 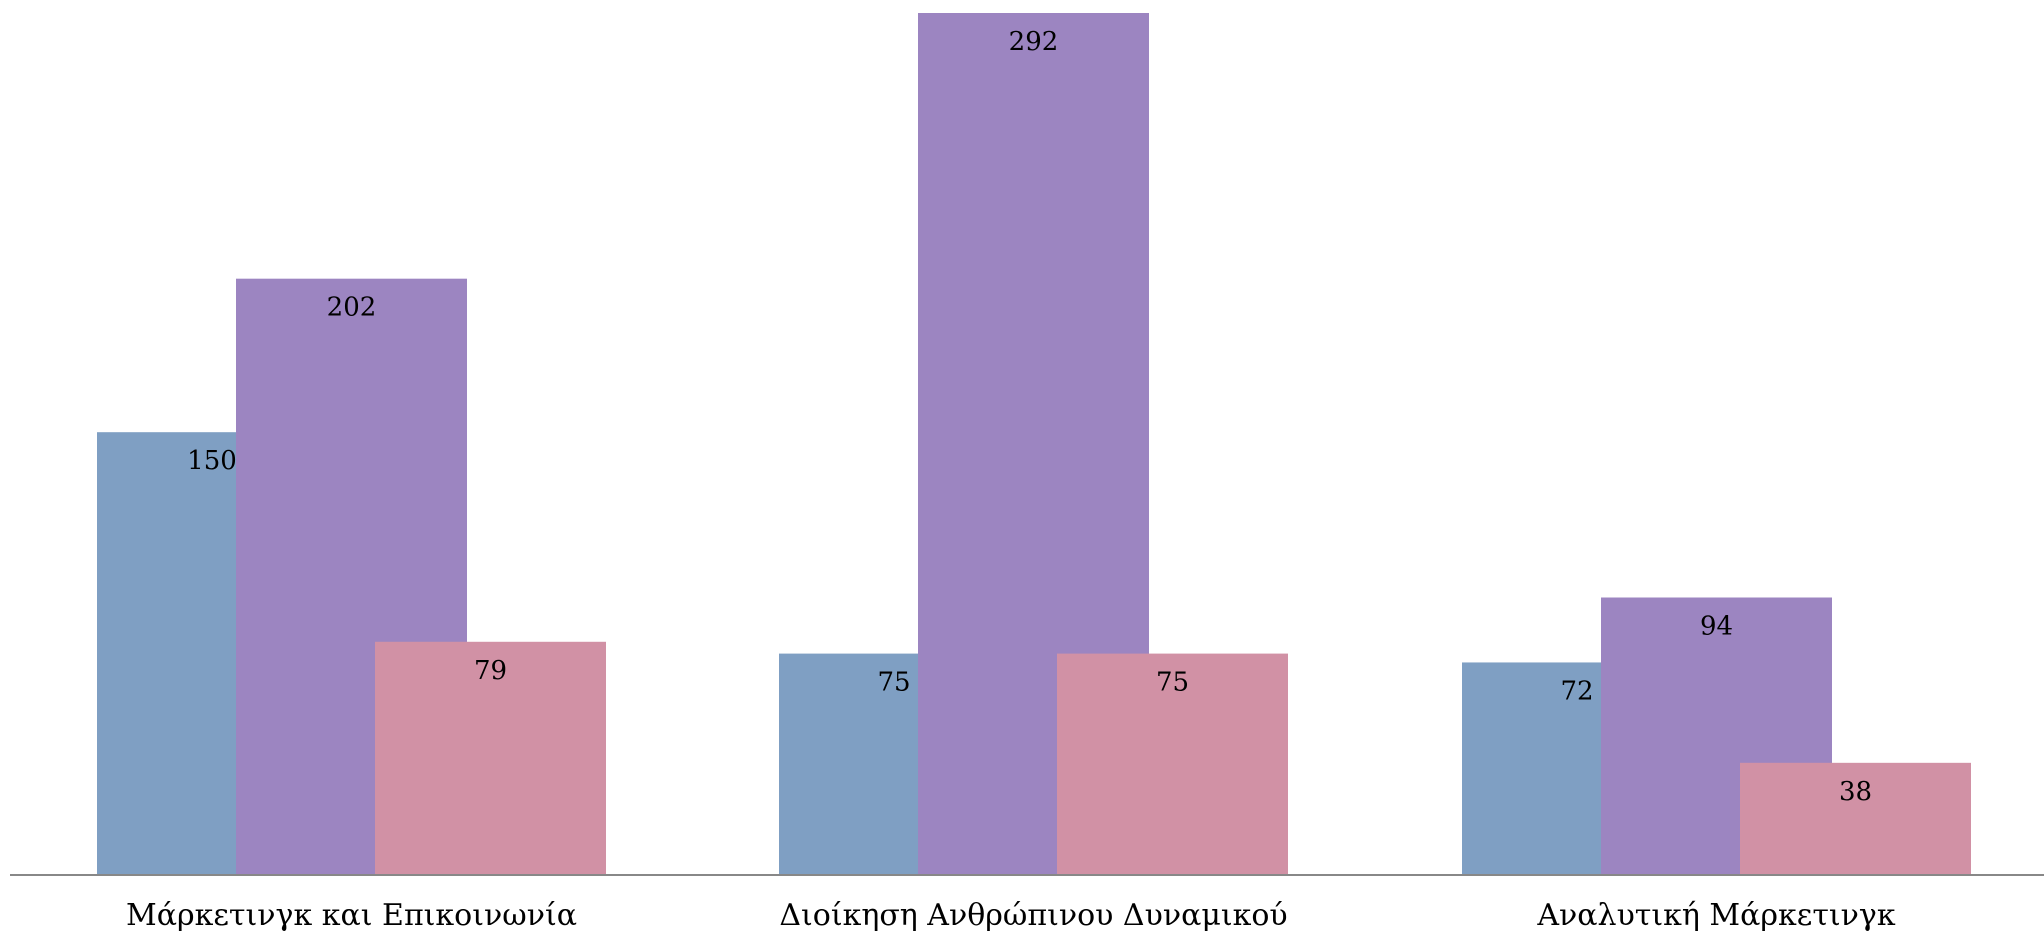 What do you see at coordinates (1855, 818) in the screenshot?
I see `bar-series3-cat3` at bounding box center [1855, 818].